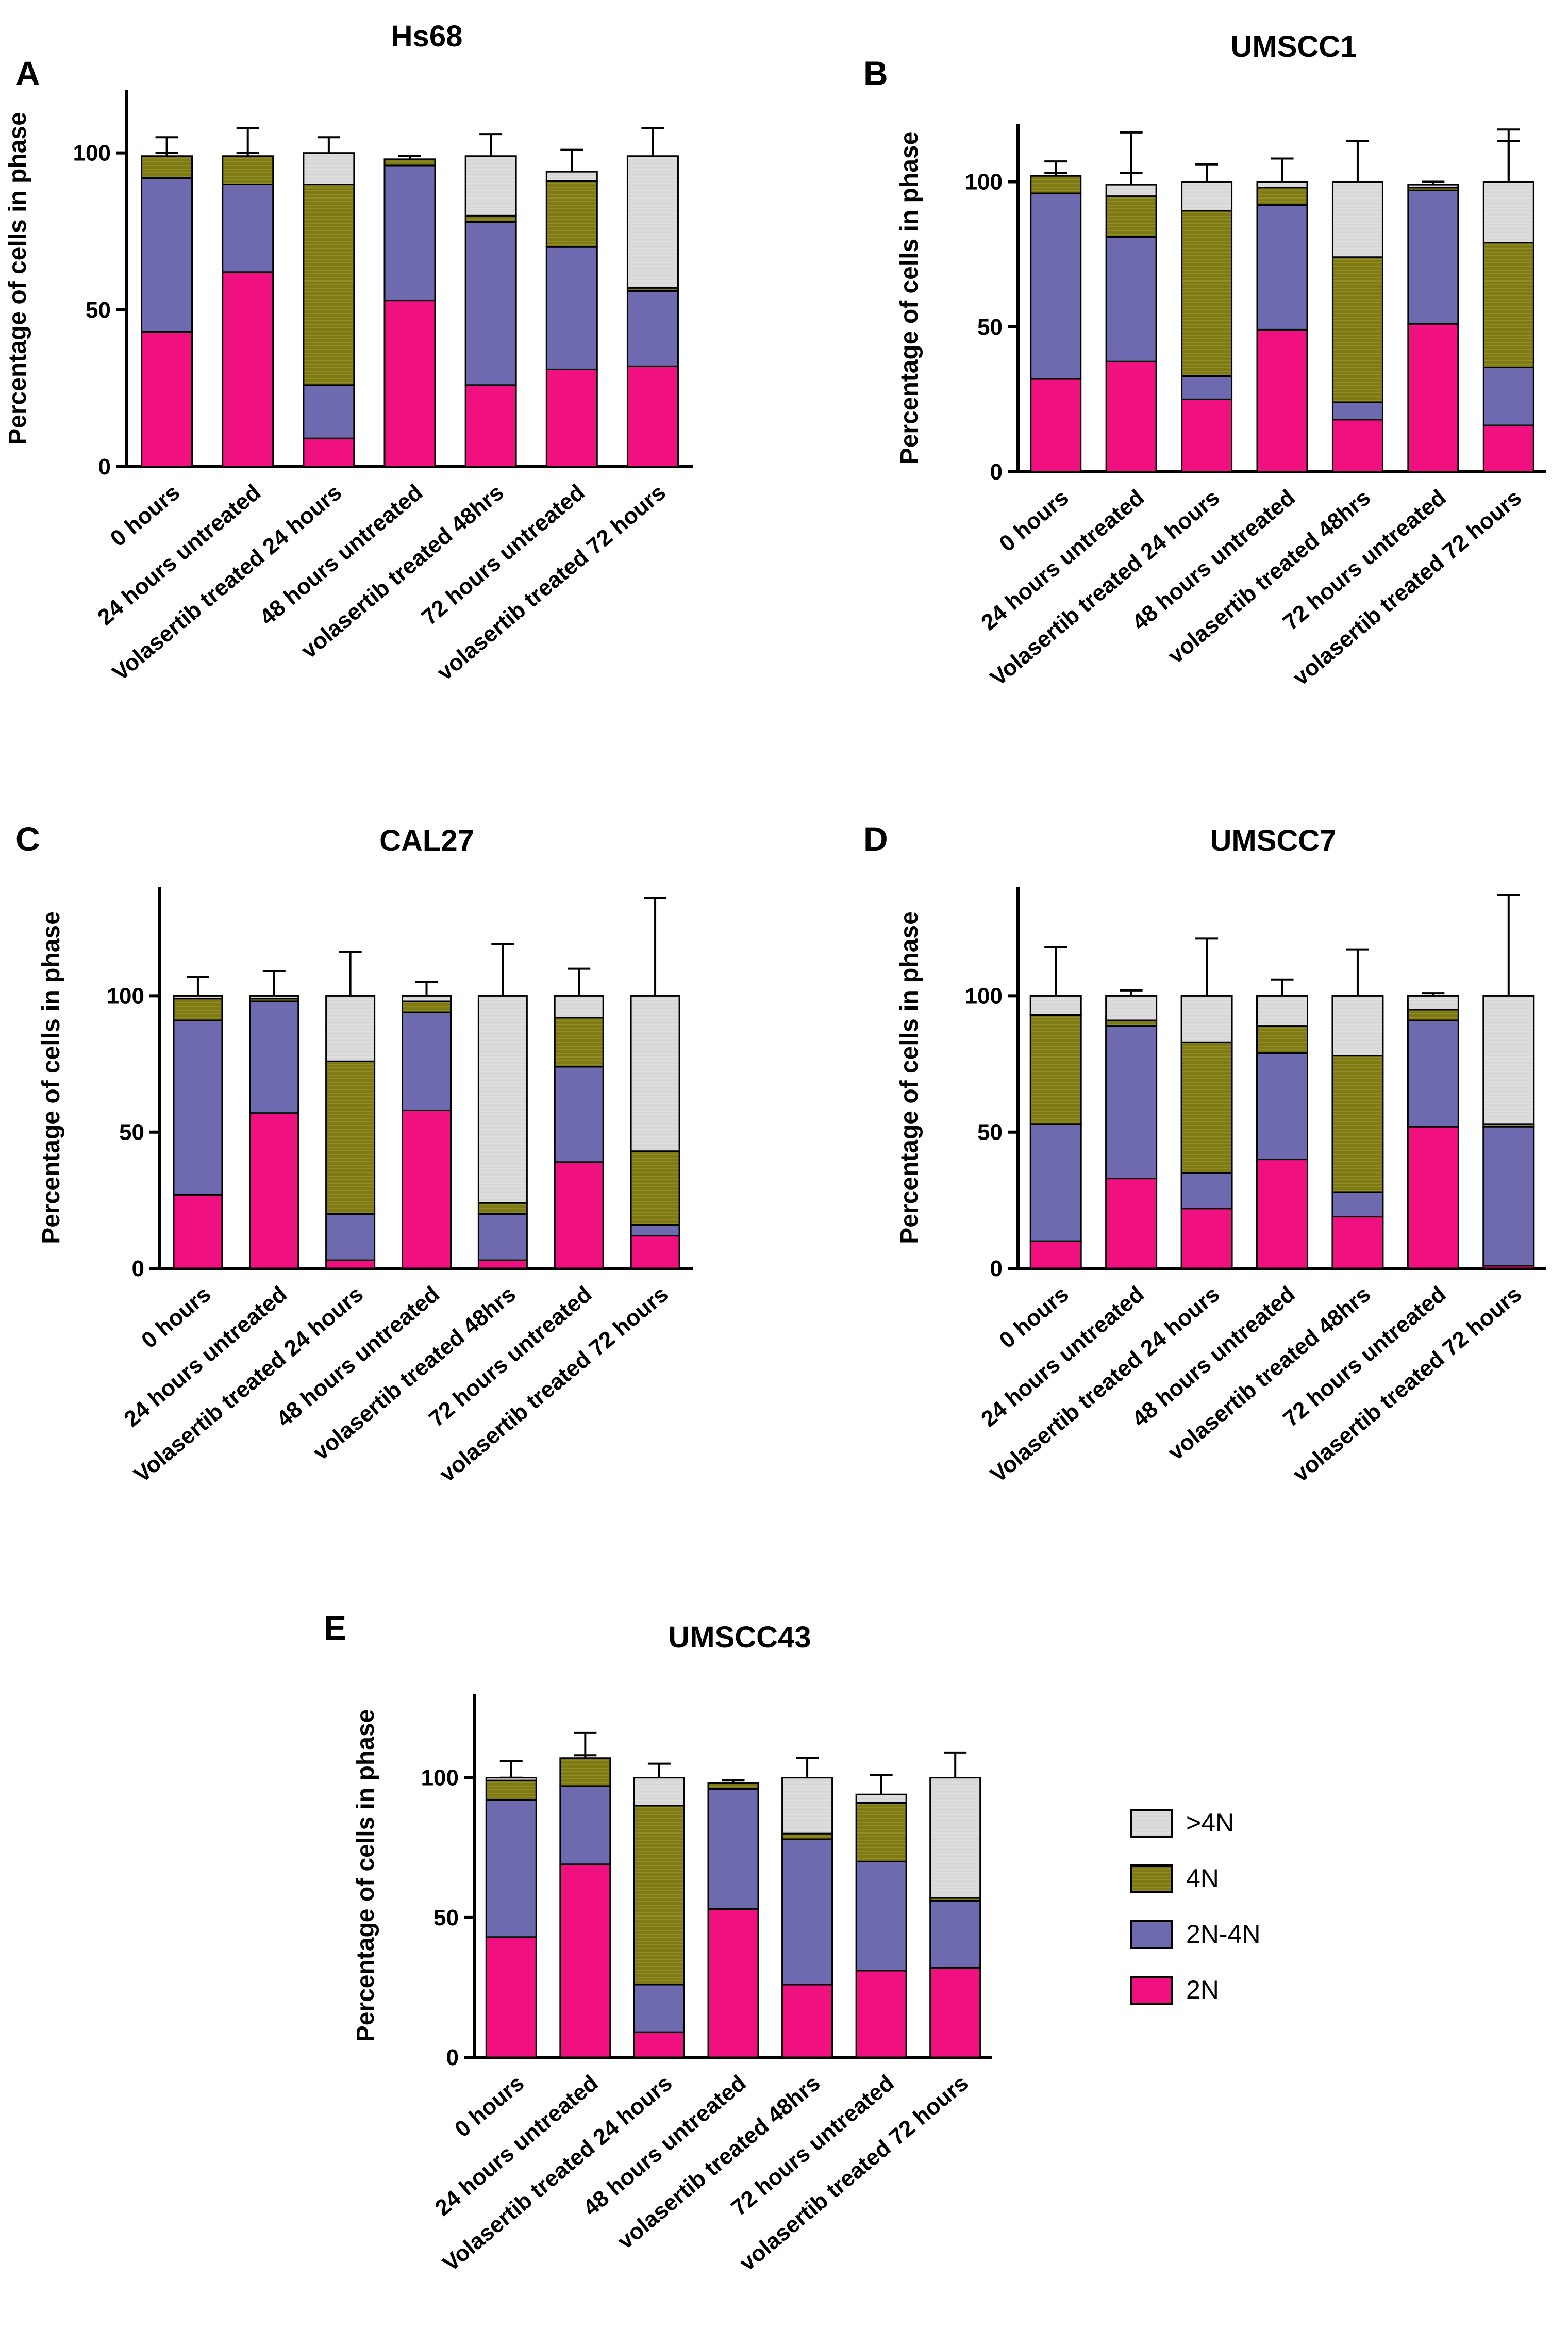 Image resolution: width=1568 pixels, height=2345 pixels. What do you see at coordinates (28, 73) in the screenshot?
I see `panel-letter: A` at bounding box center [28, 73].